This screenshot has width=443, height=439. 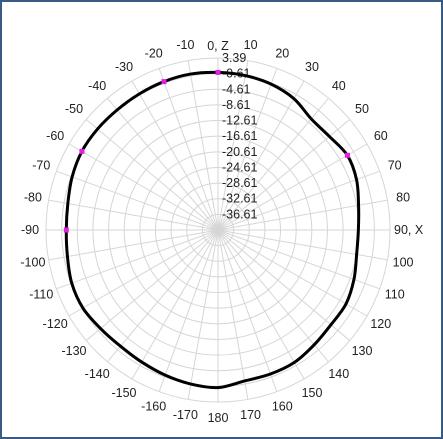 I want to click on angle-label: 100, so click(x=403, y=263).